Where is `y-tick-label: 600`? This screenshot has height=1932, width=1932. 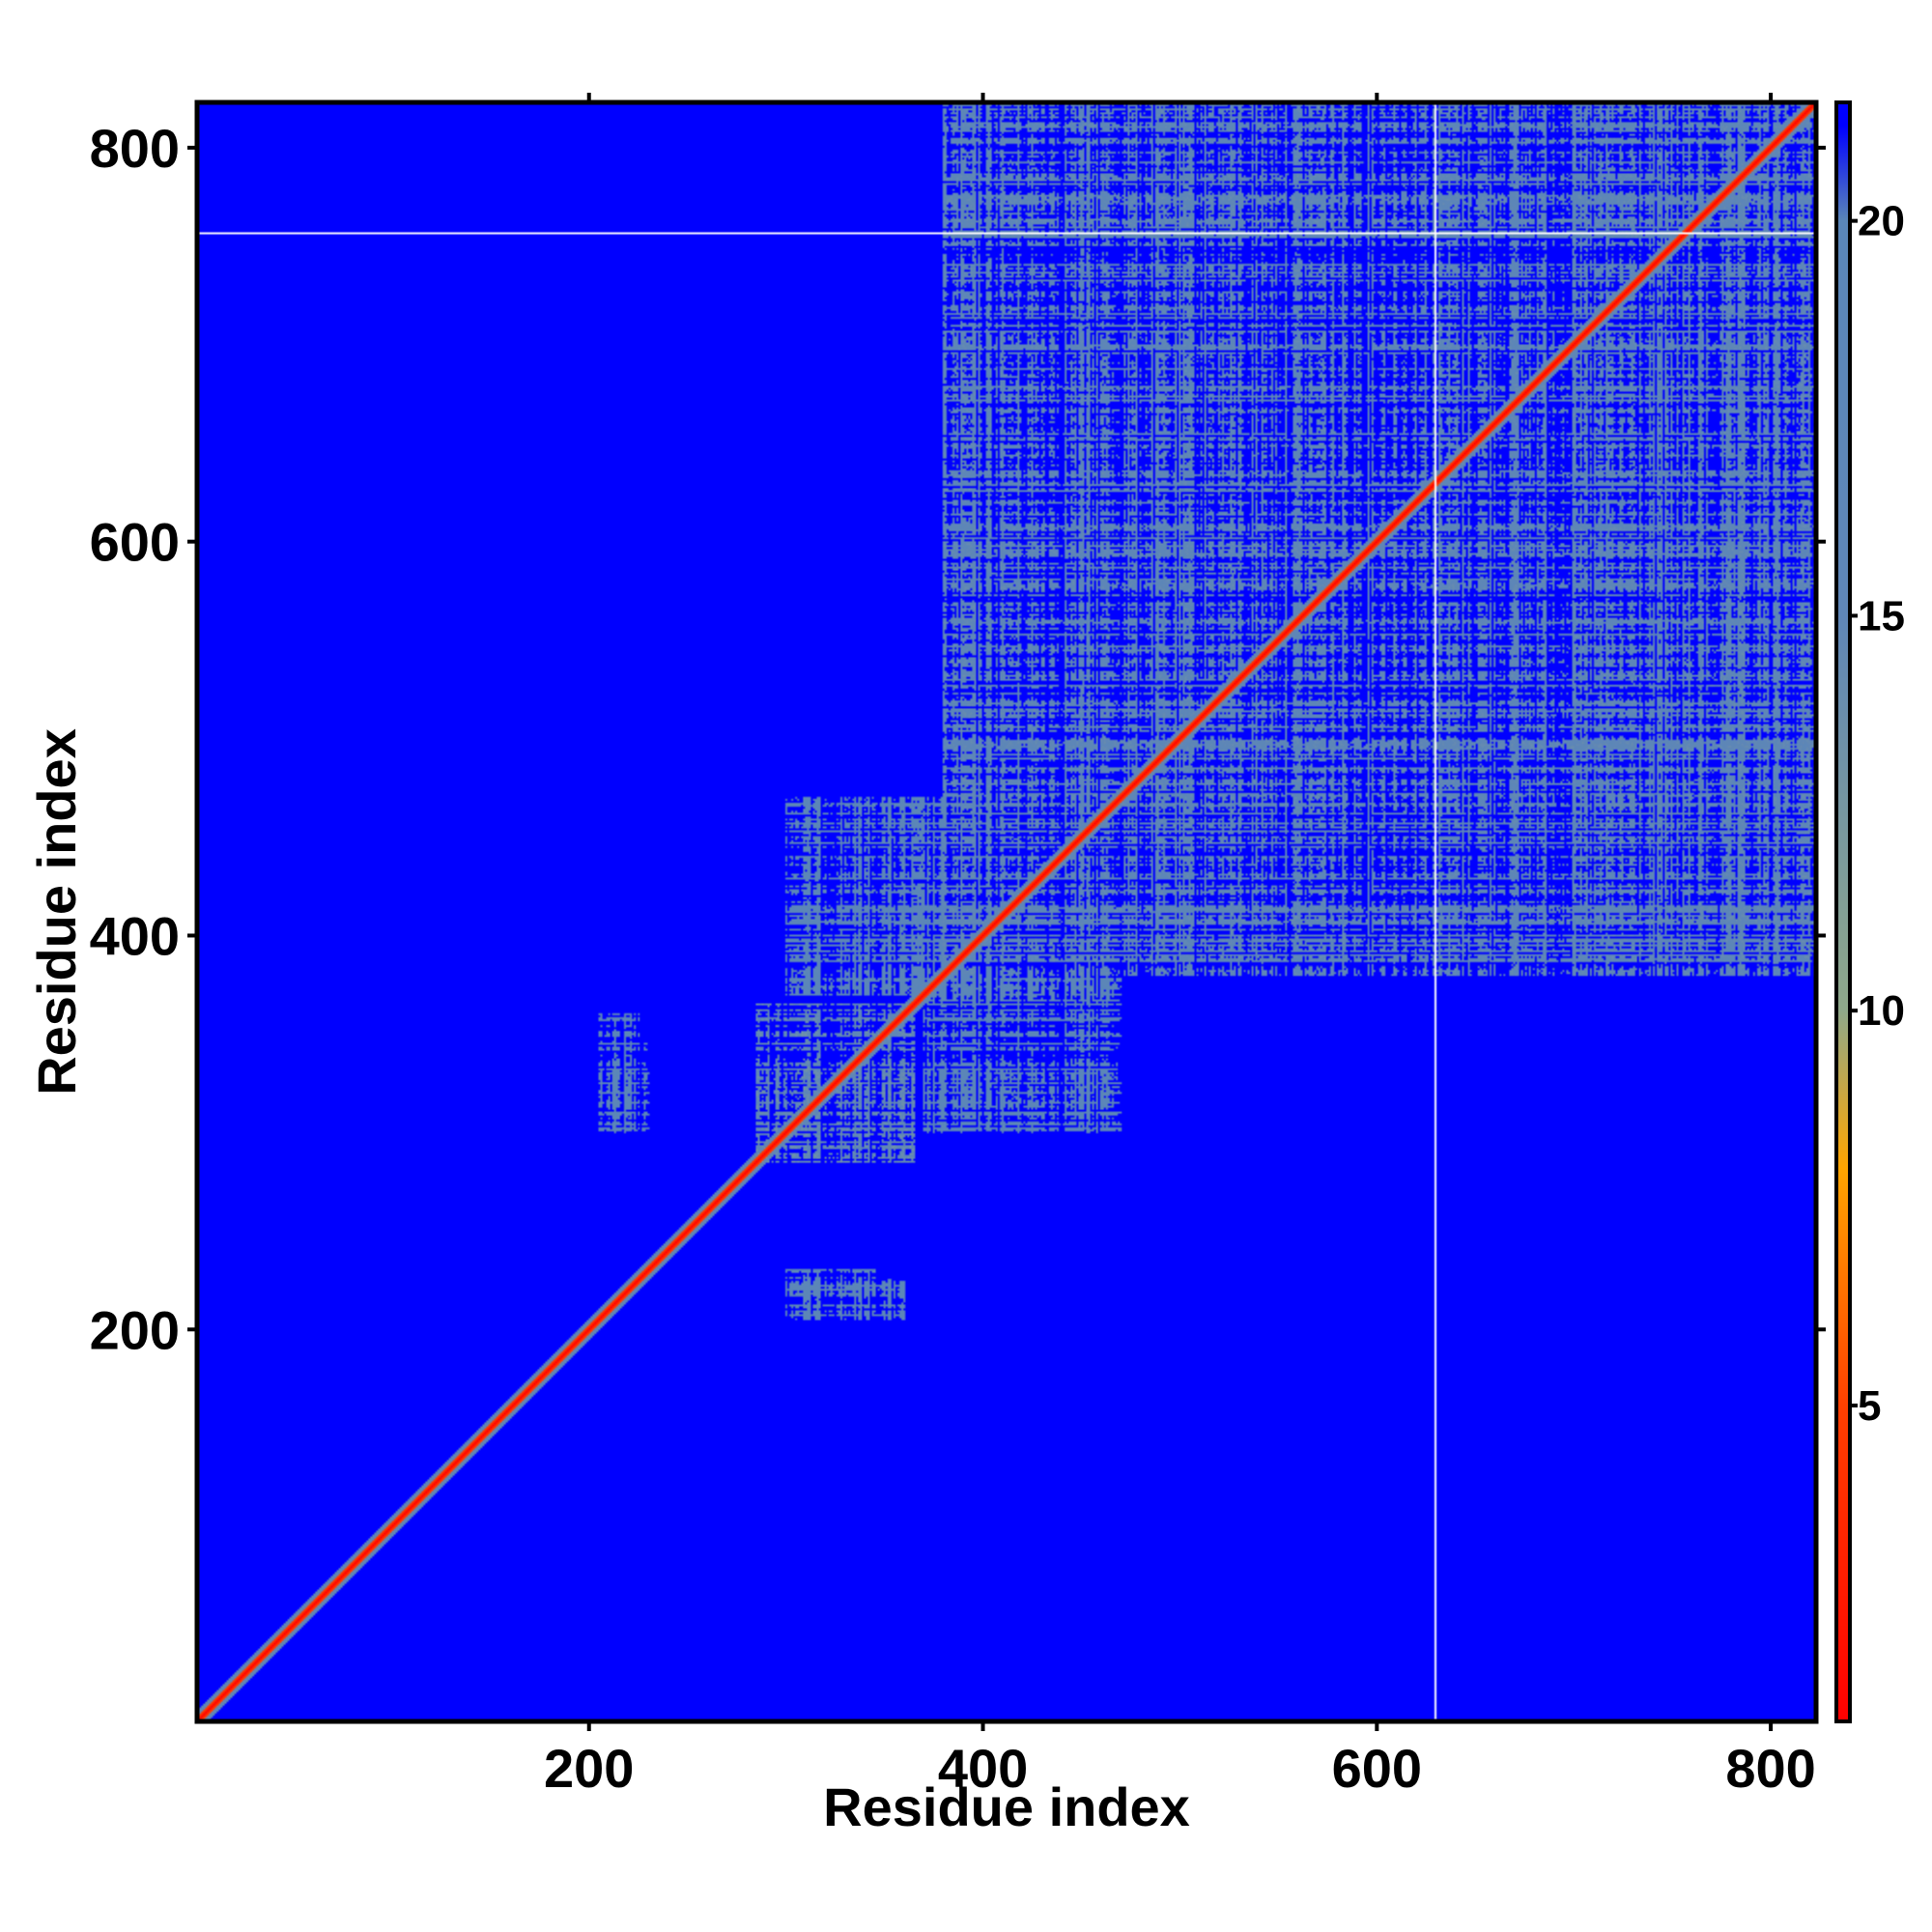
y-tick-label: 600 is located at coordinates (135, 542).